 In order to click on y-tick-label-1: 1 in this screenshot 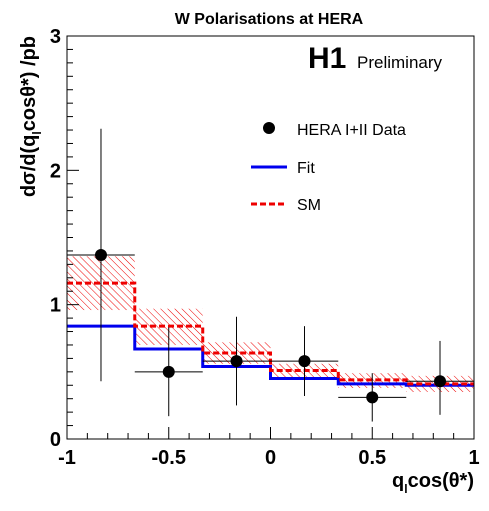, I will do `click(55, 306)`.